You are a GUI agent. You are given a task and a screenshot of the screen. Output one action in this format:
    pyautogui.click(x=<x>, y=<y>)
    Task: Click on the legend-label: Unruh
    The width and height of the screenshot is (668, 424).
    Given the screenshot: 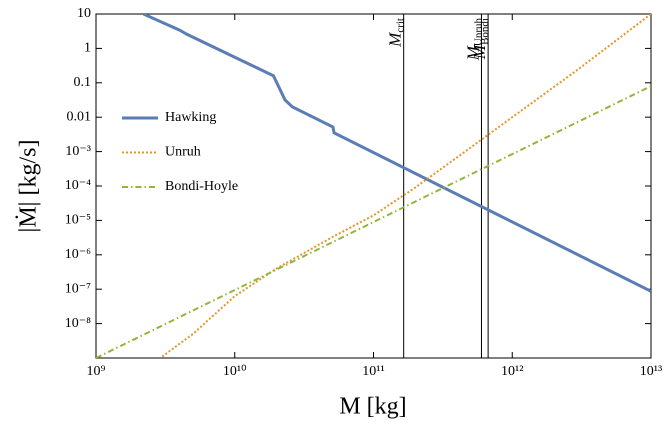 What is the action you would take?
    pyautogui.click(x=183, y=152)
    